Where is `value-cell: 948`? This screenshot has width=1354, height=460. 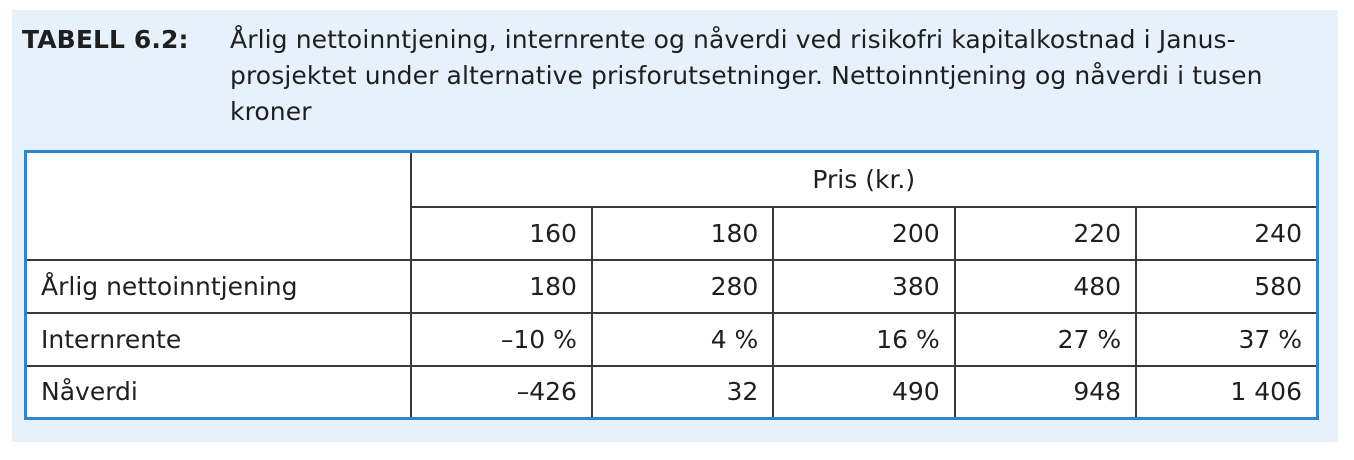 value-cell: 948 is located at coordinates (1045, 392).